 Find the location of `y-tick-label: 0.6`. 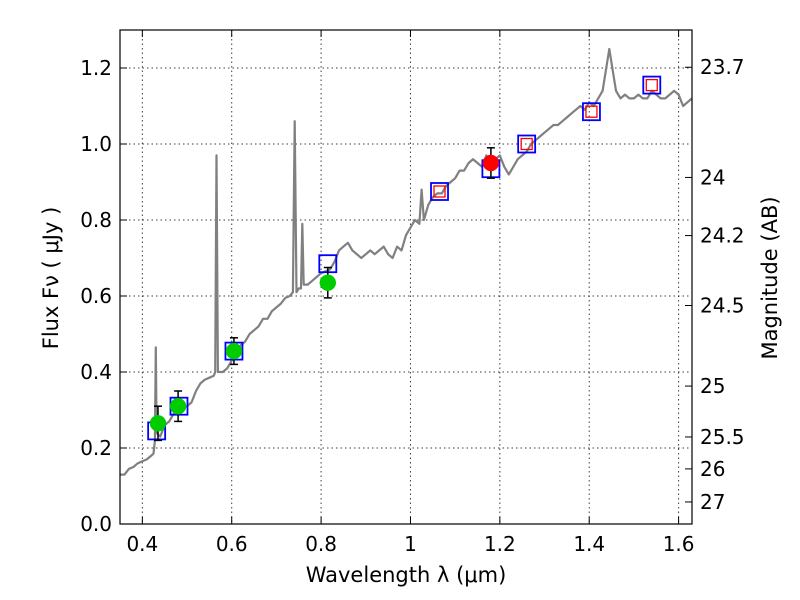

y-tick-label: 0.6 is located at coordinates (96, 296).